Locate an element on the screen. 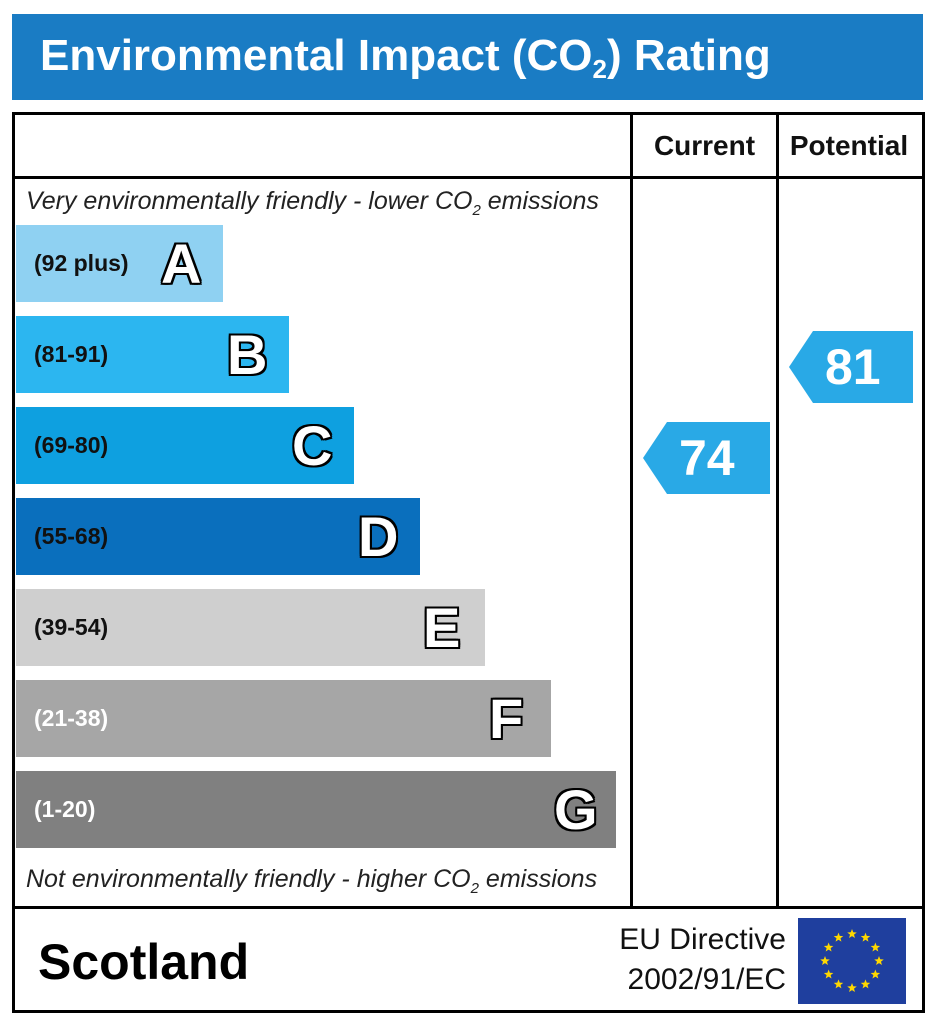 The image size is (933, 1024). band-letter: E is located at coordinates (442, 627).